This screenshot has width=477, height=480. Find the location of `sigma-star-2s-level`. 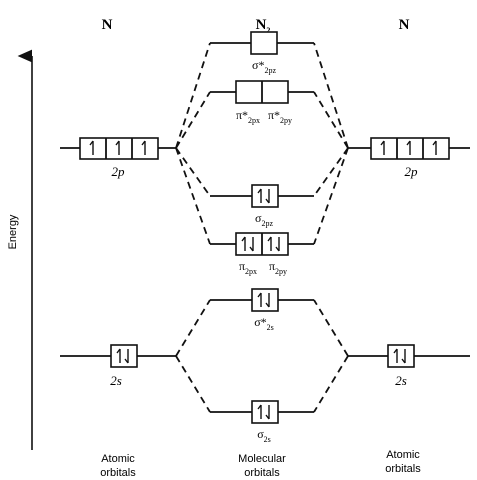

sigma-star-2s-level is located at coordinates (262, 300).